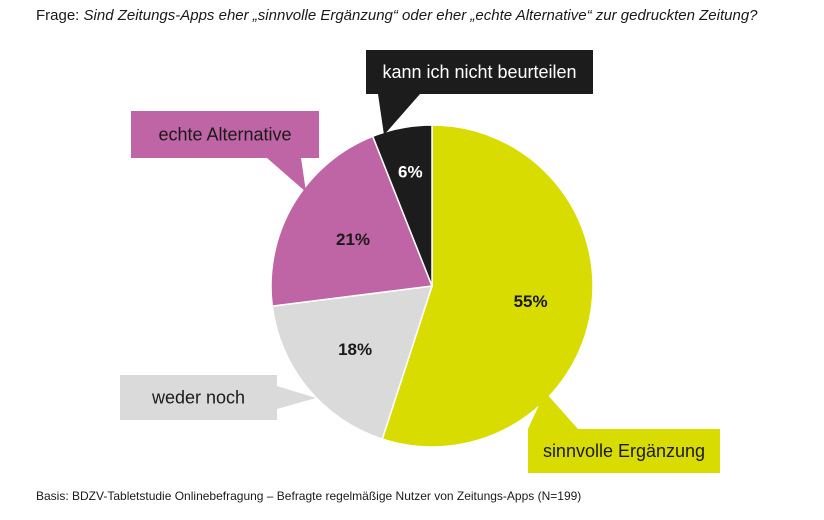 The width and height of the screenshot is (824, 520). I want to click on callout-label-kann-ich-nicht-beurteilen: kann ich nicht beurteilen, so click(479, 72).